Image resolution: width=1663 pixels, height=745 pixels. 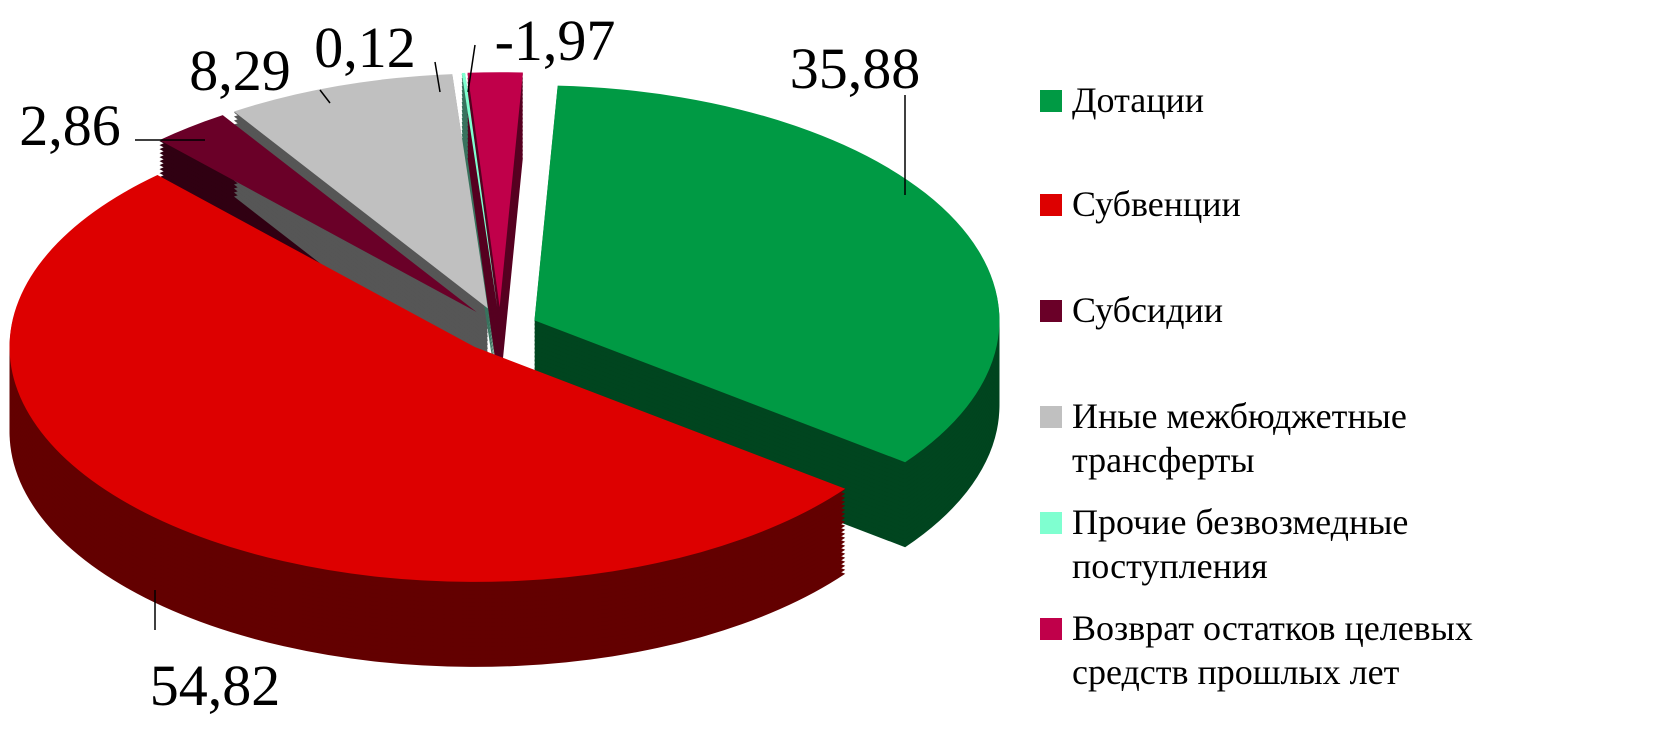 What do you see at coordinates (365, 47) in the screenshot?
I see `data-label: 0,12` at bounding box center [365, 47].